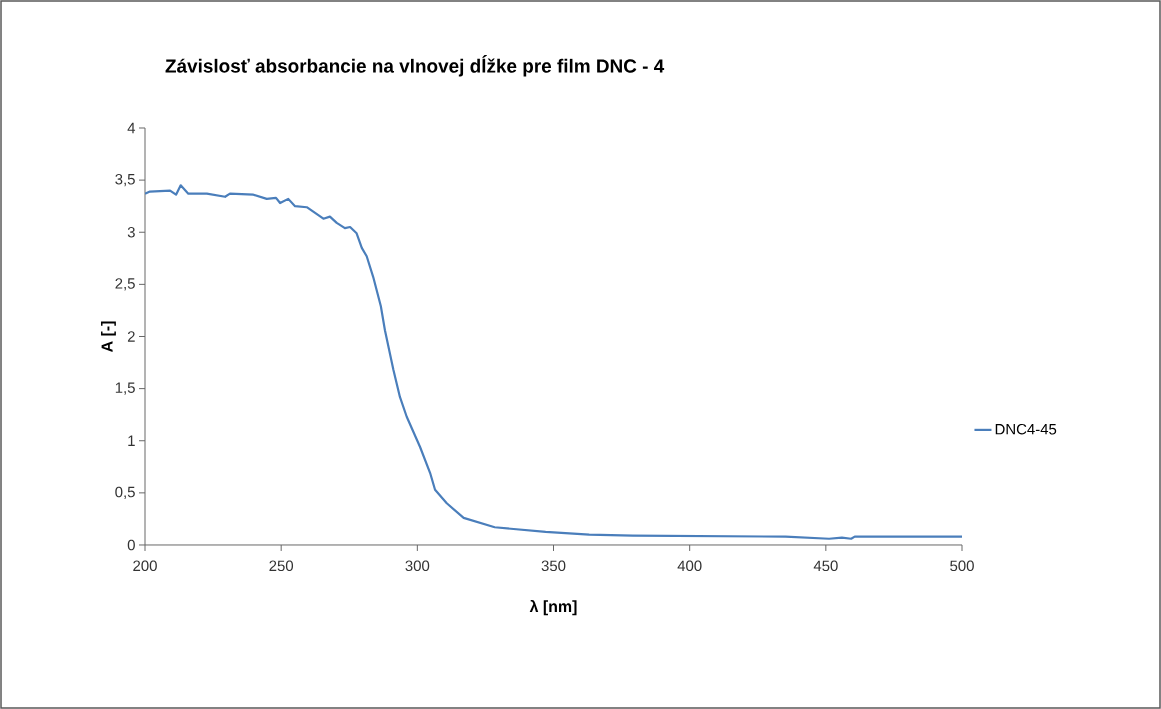 The width and height of the screenshot is (1161, 709). What do you see at coordinates (131, 232) in the screenshot?
I see `y-tick-label: 3` at bounding box center [131, 232].